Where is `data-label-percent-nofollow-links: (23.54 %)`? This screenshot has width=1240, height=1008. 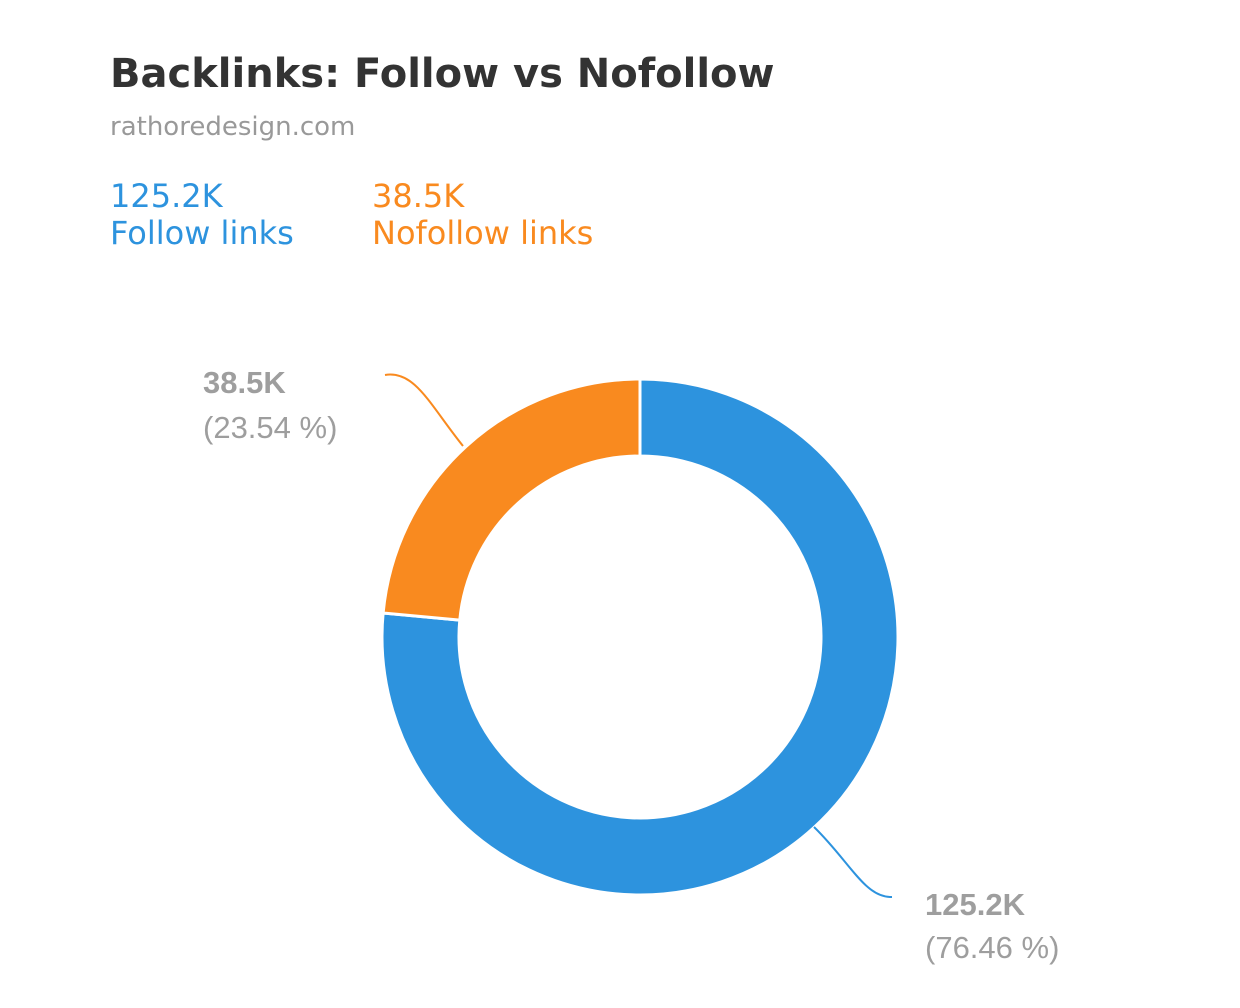 data-label-percent-nofollow-links: (23.54 %) is located at coordinates (270, 427).